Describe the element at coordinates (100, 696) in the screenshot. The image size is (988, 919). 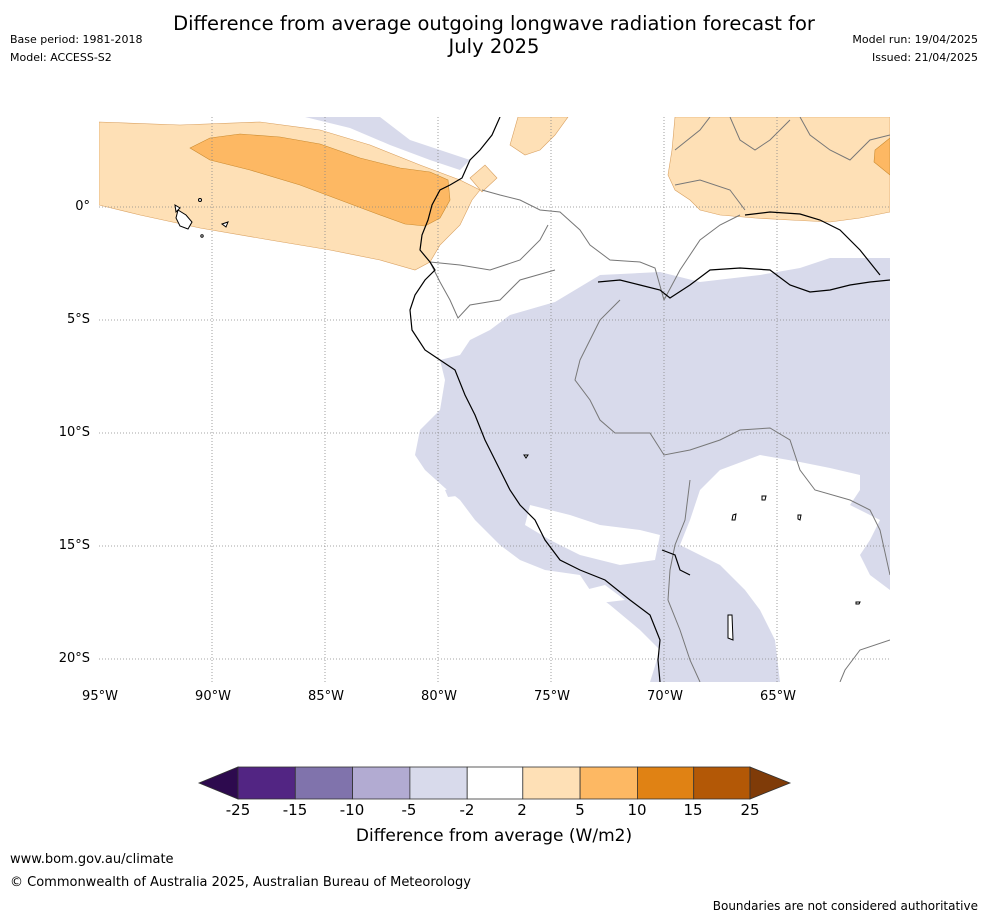
I see `lon-label: 95°W` at that location.